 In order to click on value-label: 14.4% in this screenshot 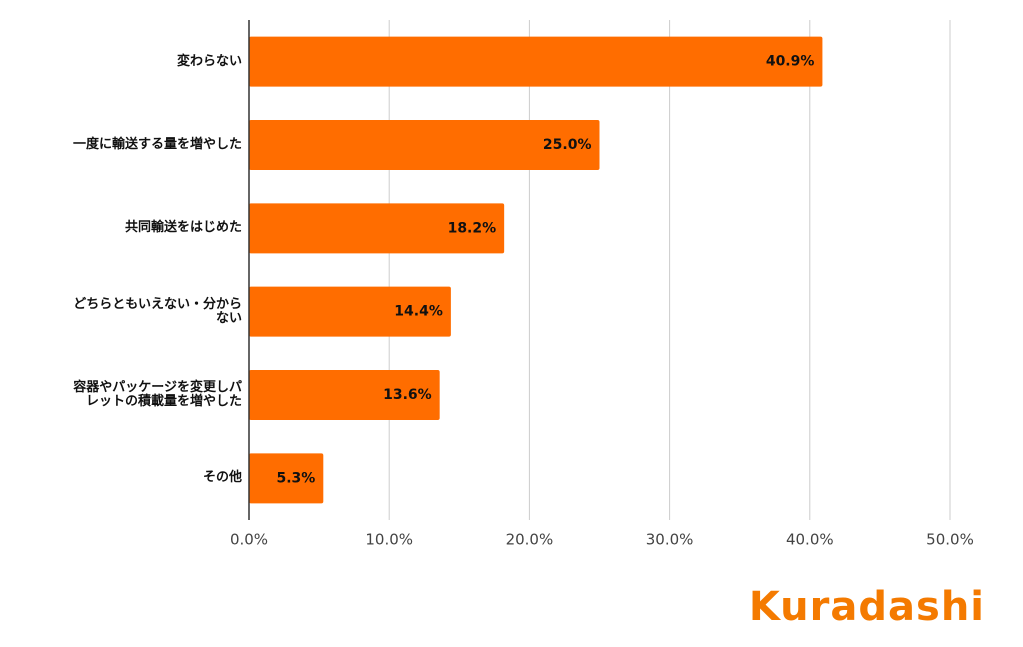, I will do `click(418, 312)`.